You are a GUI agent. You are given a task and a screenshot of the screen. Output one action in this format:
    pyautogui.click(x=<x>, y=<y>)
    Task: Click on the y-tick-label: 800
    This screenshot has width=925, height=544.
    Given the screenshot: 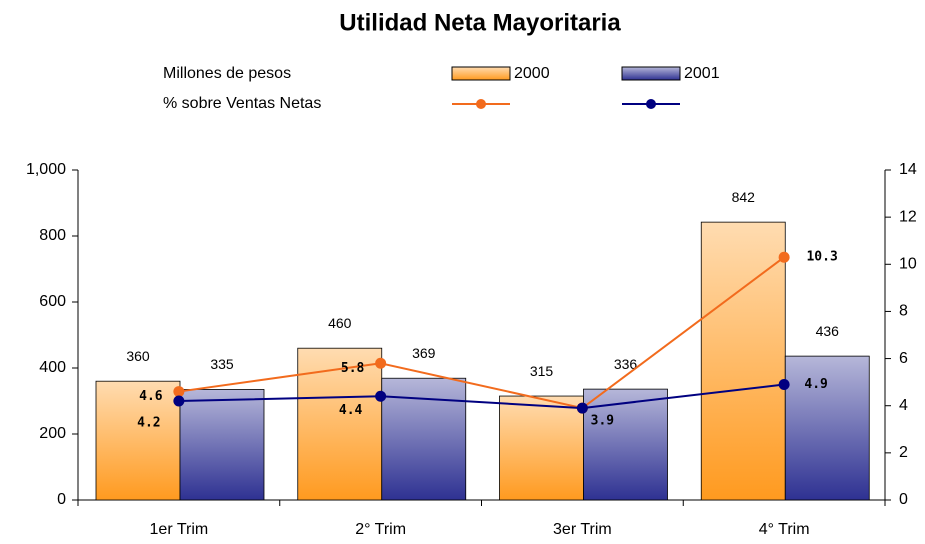 What is the action you would take?
    pyautogui.click(x=52, y=235)
    